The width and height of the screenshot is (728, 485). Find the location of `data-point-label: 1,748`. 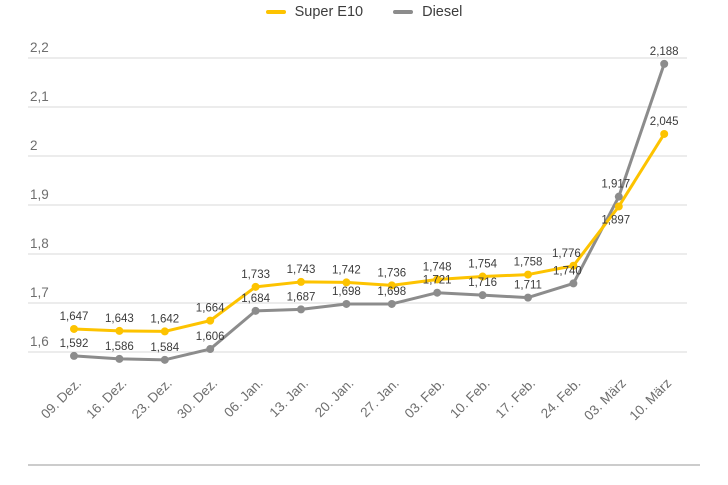

data-point-label: 1,748 is located at coordinates (437, 267).